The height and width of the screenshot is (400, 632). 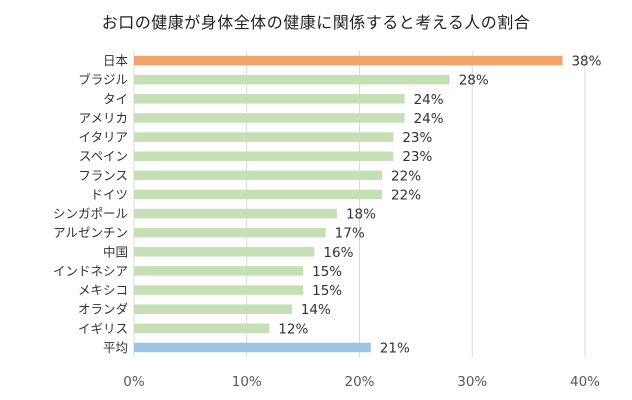 What do you see at coordinates (350, 234) in the screenshot?
I see `value-label: 17%` at bounding box center [350, 234].